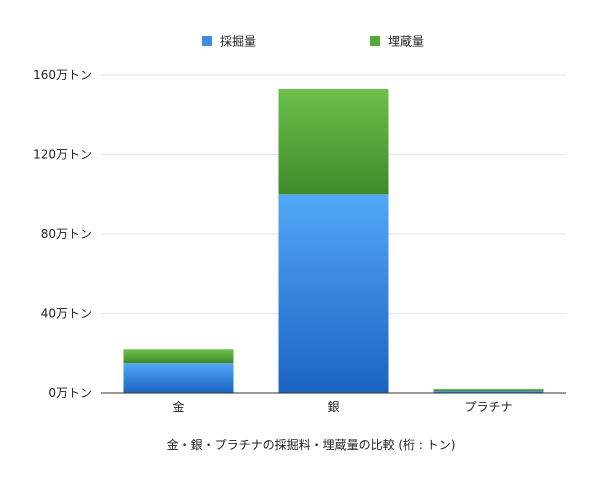 Image resolution: width=602 pixels, height=480 pixels. I want to click on y-tick-label: 160万トン, so click(62, 75).